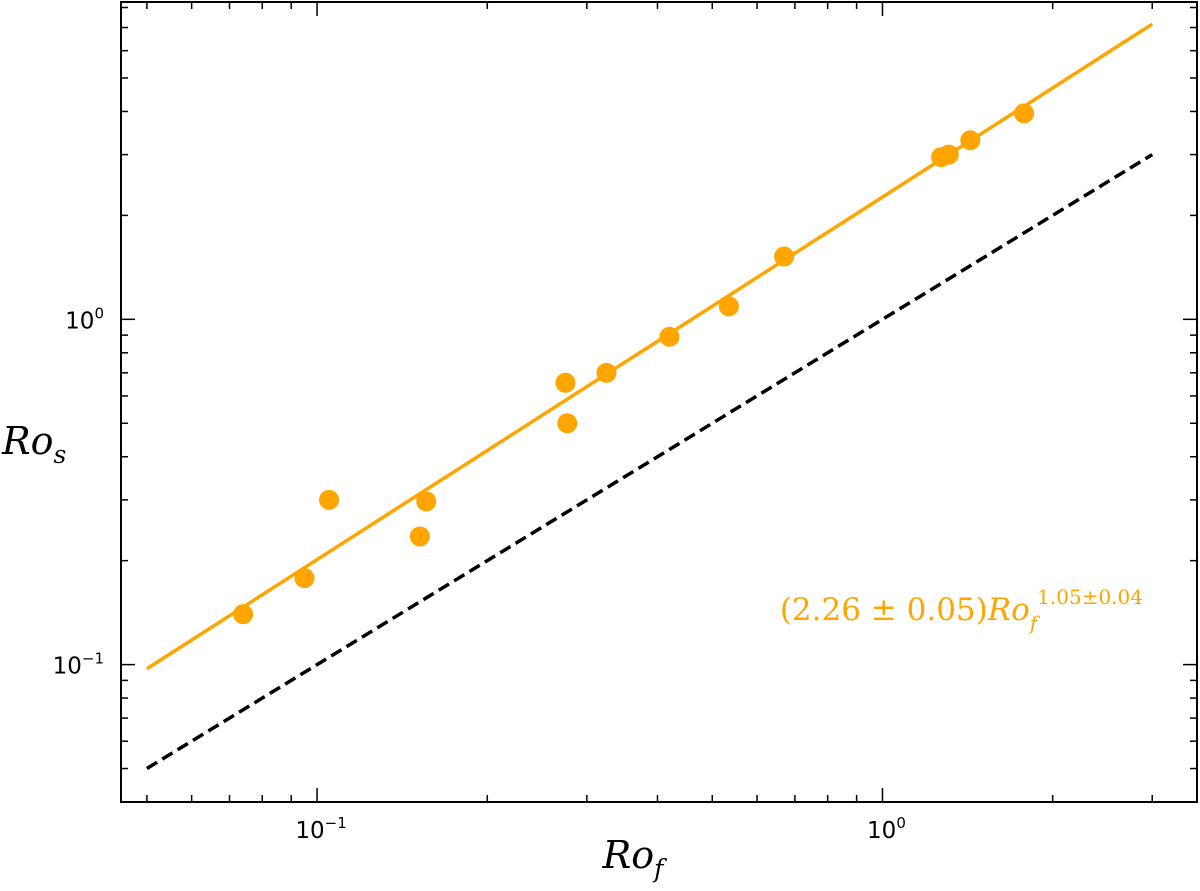 The width and height of the screenshot is (1200, 891). What do you see at coordinates (78, 665) in the screenshot?
I see `y-tick-label: 10⁻¹` at bounding box center [78, 665].